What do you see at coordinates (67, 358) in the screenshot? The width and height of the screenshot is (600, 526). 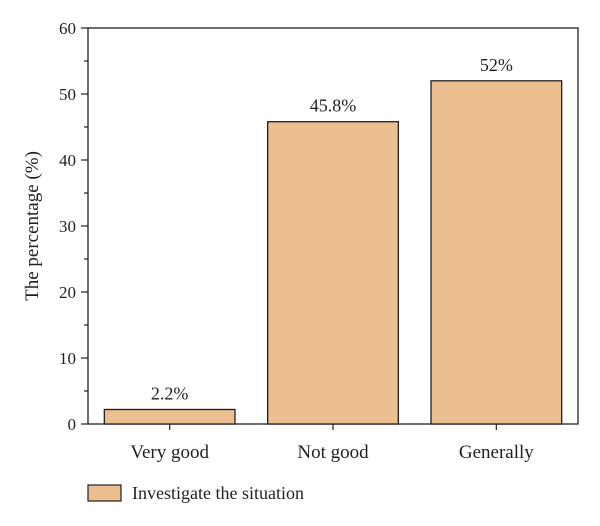 I see `y-tick-label: 10` at bounding box center [67, 358].